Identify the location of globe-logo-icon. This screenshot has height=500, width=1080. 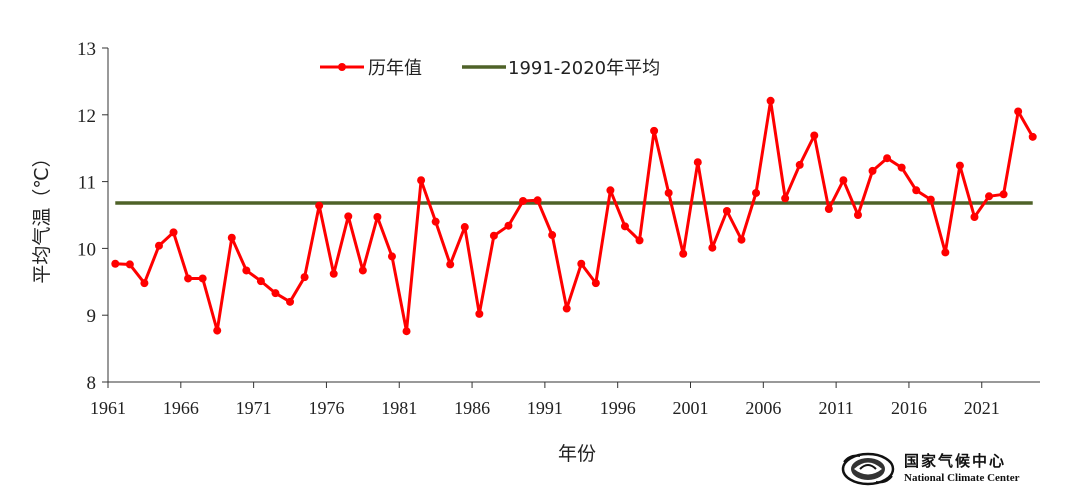
(868, 469).